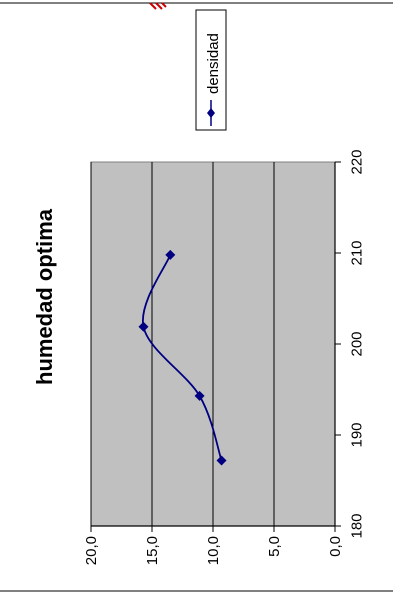 Image resolution: width=393 pixels, height=594 pixels. Describe the element at coordinates (152, 550) in the screenshot. I see `y-tick-label: 15,0` at that location.